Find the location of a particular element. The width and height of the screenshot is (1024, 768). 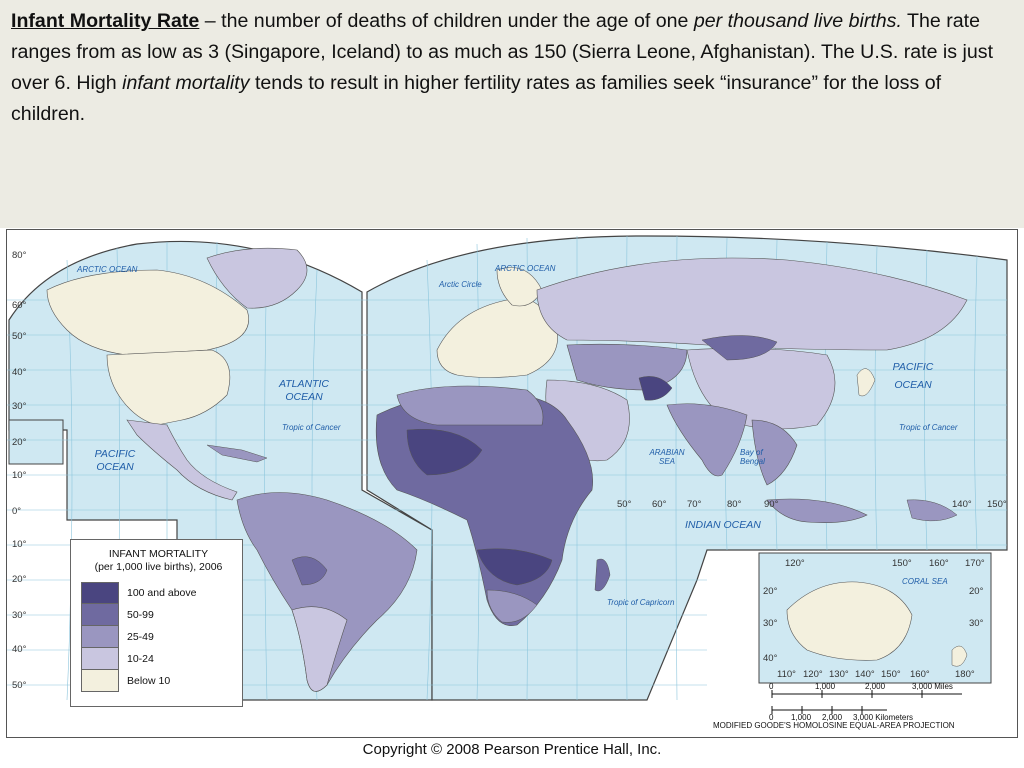

definition-italic-2: infant mortality is located at coordinates (186, 83).